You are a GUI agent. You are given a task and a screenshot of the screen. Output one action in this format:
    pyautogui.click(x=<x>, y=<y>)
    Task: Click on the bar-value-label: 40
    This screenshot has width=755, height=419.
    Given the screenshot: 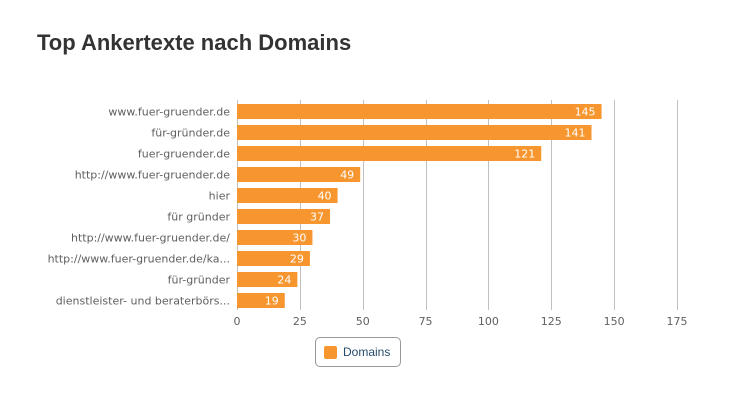 What is the action you would take?
    pyautogui.click(x=325, y=196)
    